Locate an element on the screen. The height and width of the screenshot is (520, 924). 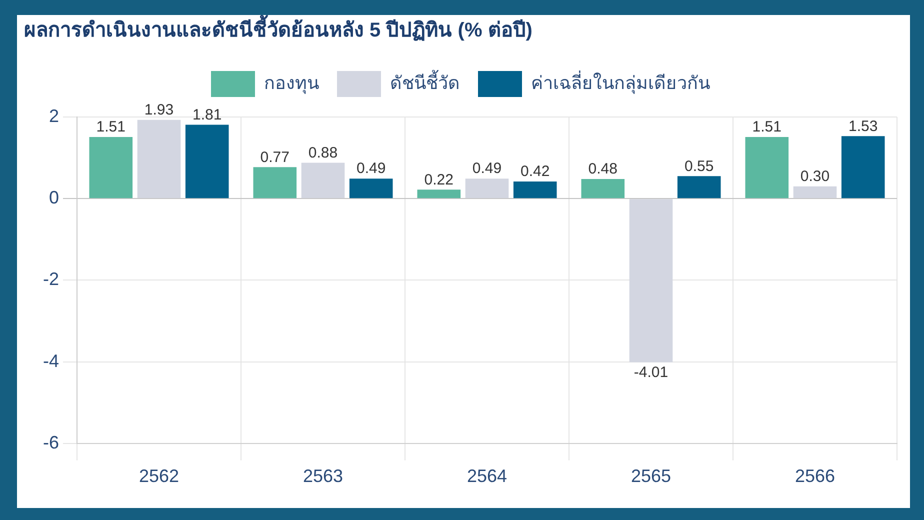
x-tick-label: 2562 is located at coordinates (159, 476).